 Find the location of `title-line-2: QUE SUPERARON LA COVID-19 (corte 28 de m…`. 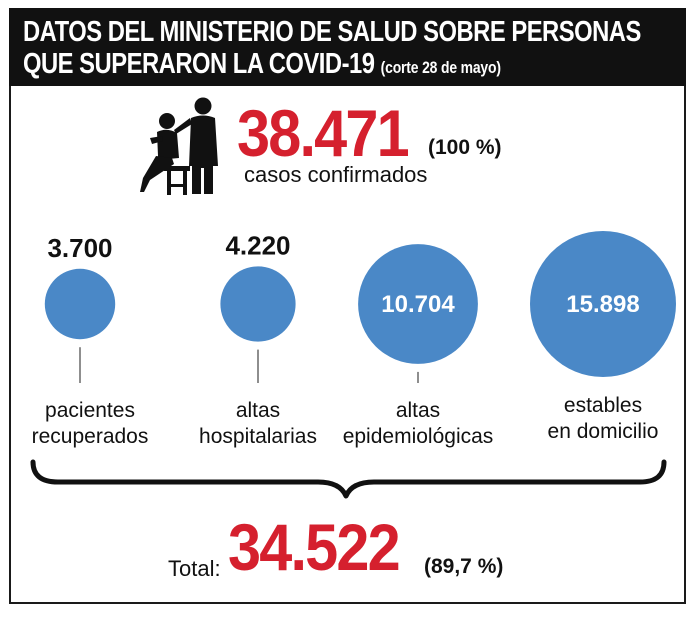

title-line-2: QUE SUPERARON LA COVID-19 (corte 28 de m… is located at coordinates (295, 66).